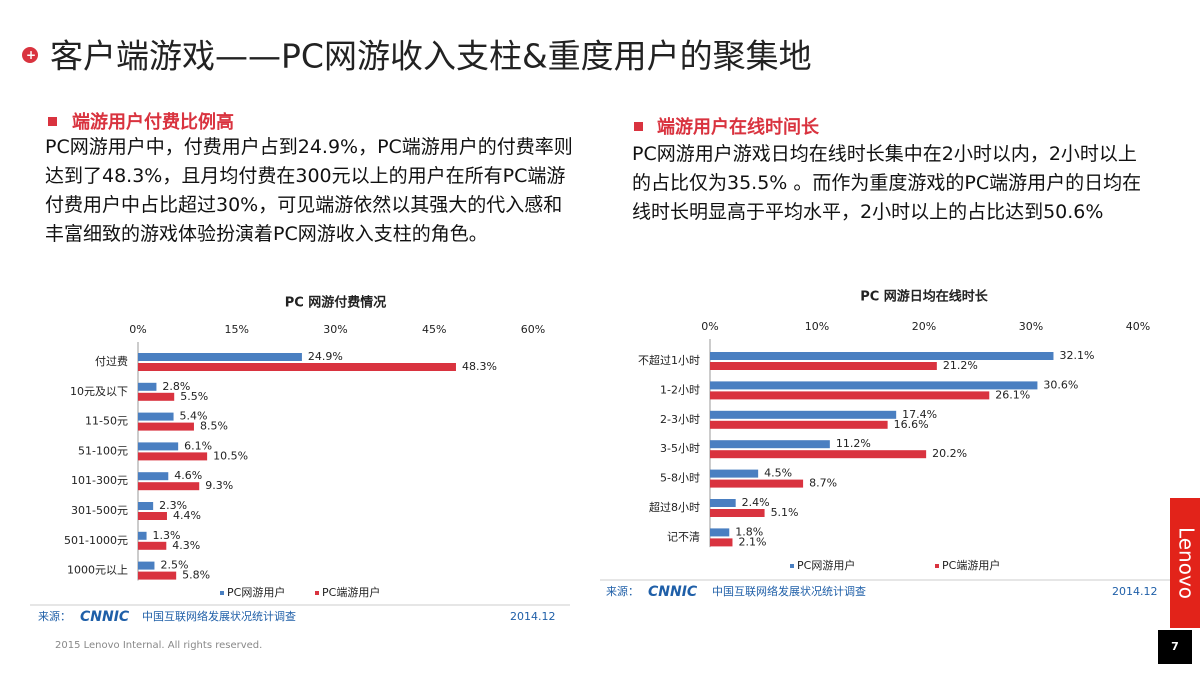 The width and height of the screenshot is (1200, 675). Describe the element at coordinates (194, 396) in the screenshot. I see `value-label: 5.5%` at that location.